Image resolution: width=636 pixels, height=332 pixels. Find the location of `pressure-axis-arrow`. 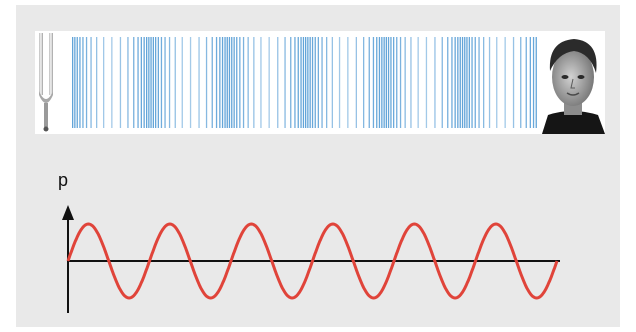

pressure-axis-arrow is located at coordinates (68, 212).